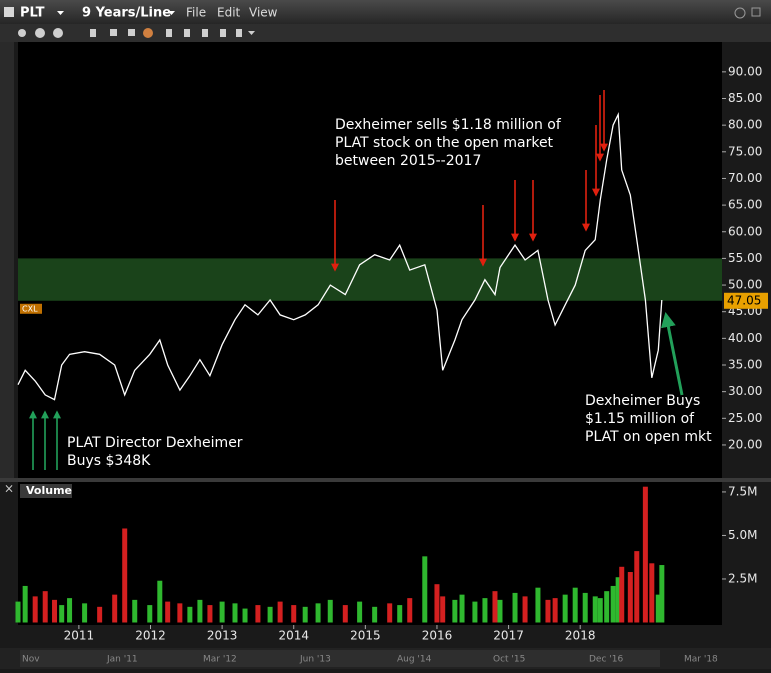 The height and width of the screenshot is (673, 771). I want to click on x-tick-label: 2014, so click(293, 636).